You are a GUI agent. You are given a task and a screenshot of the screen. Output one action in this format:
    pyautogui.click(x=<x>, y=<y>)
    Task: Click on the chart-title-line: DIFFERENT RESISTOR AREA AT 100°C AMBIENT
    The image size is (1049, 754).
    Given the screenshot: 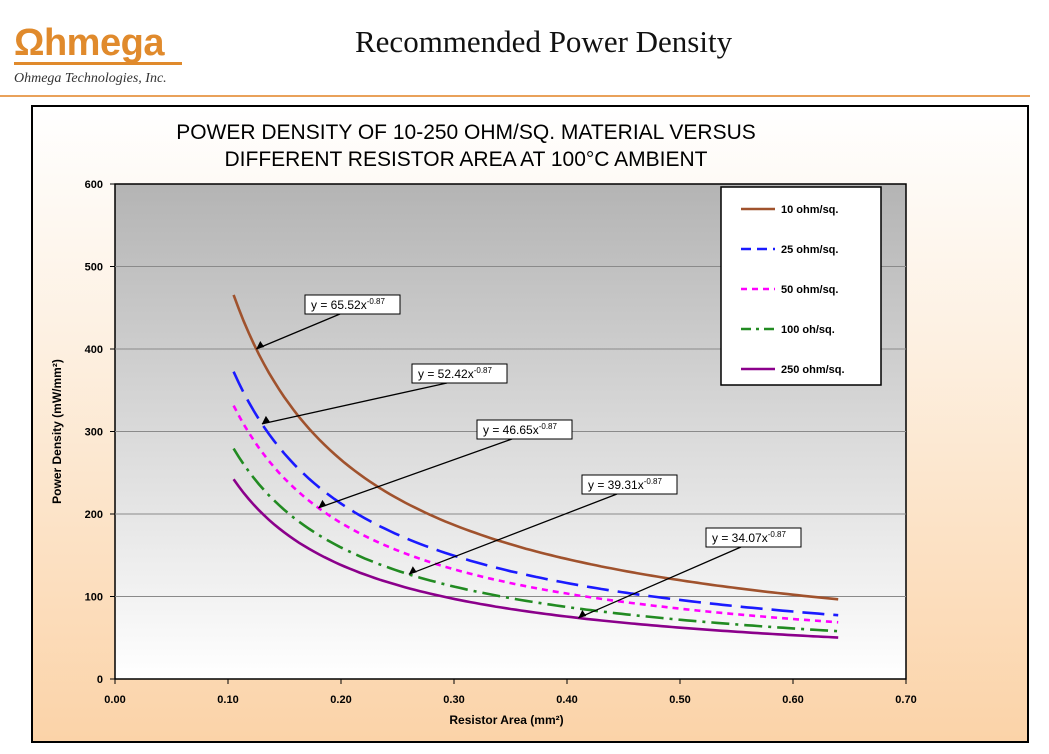 What is the action you would take?
    pyautogui.click(x=466, y=159)
    